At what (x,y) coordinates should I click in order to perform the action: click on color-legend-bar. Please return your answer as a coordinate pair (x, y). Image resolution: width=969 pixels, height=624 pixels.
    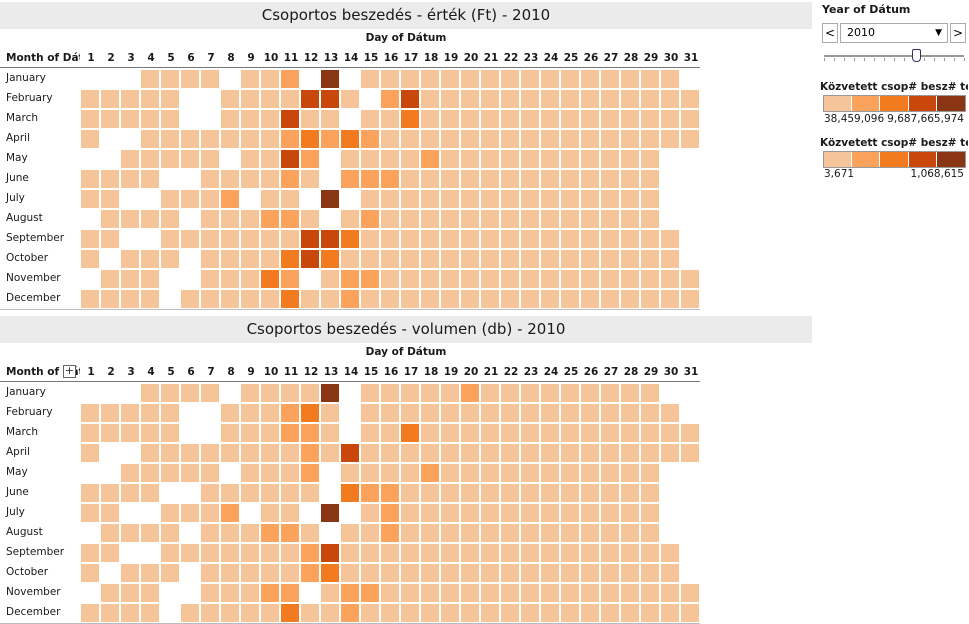
    Looking at the image, I should click on (894, 103).